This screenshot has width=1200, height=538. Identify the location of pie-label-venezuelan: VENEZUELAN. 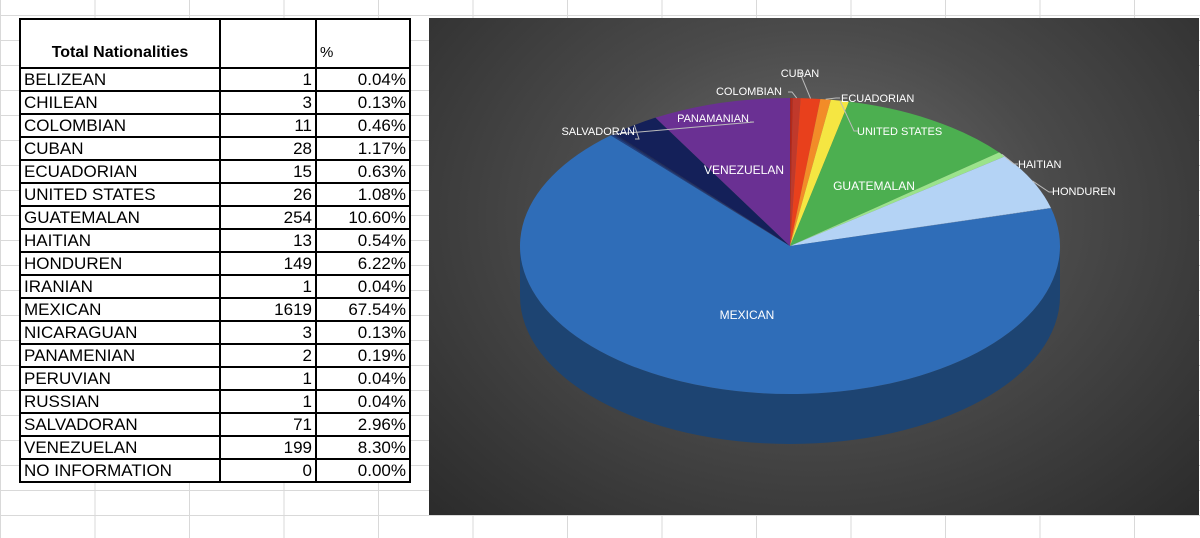
(744, 170).